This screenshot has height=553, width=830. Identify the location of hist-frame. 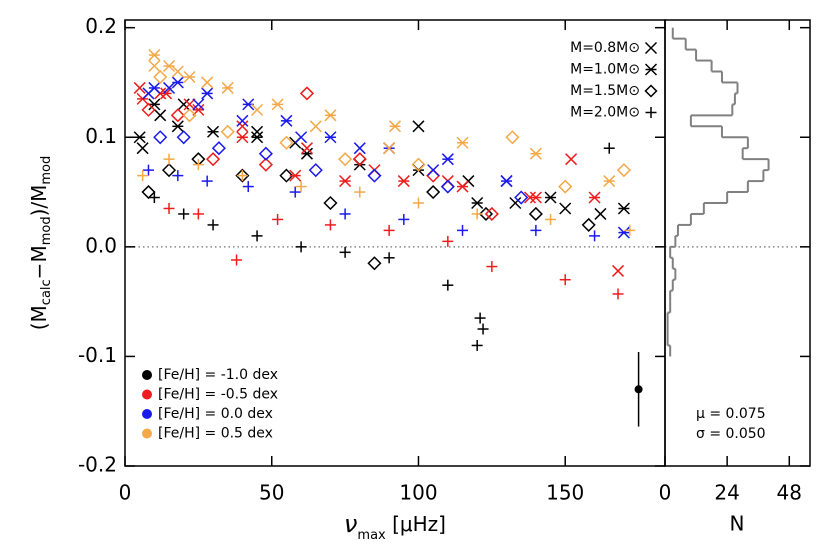
(737, 243).